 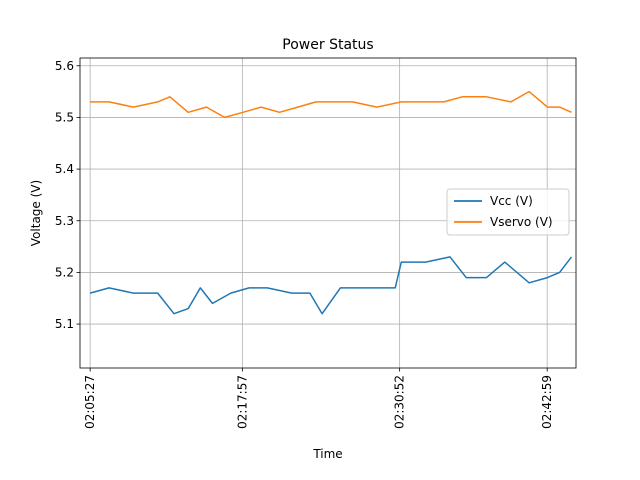 What do you see at coordinates (90, 402) in the screenshot?
I see `x-tick-label: 02:05:27` at bounding box center [90, 402].